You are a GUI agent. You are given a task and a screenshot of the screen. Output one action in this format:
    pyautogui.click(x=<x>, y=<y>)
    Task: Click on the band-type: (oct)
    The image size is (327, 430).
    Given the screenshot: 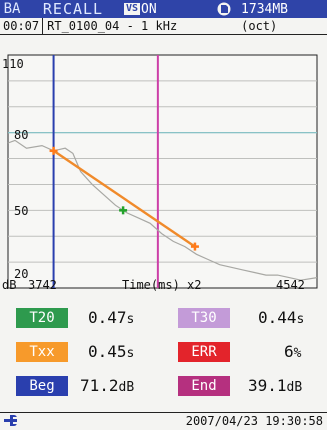 What is the action you would take?
    pyautogui.click(x=259, y=26)
    